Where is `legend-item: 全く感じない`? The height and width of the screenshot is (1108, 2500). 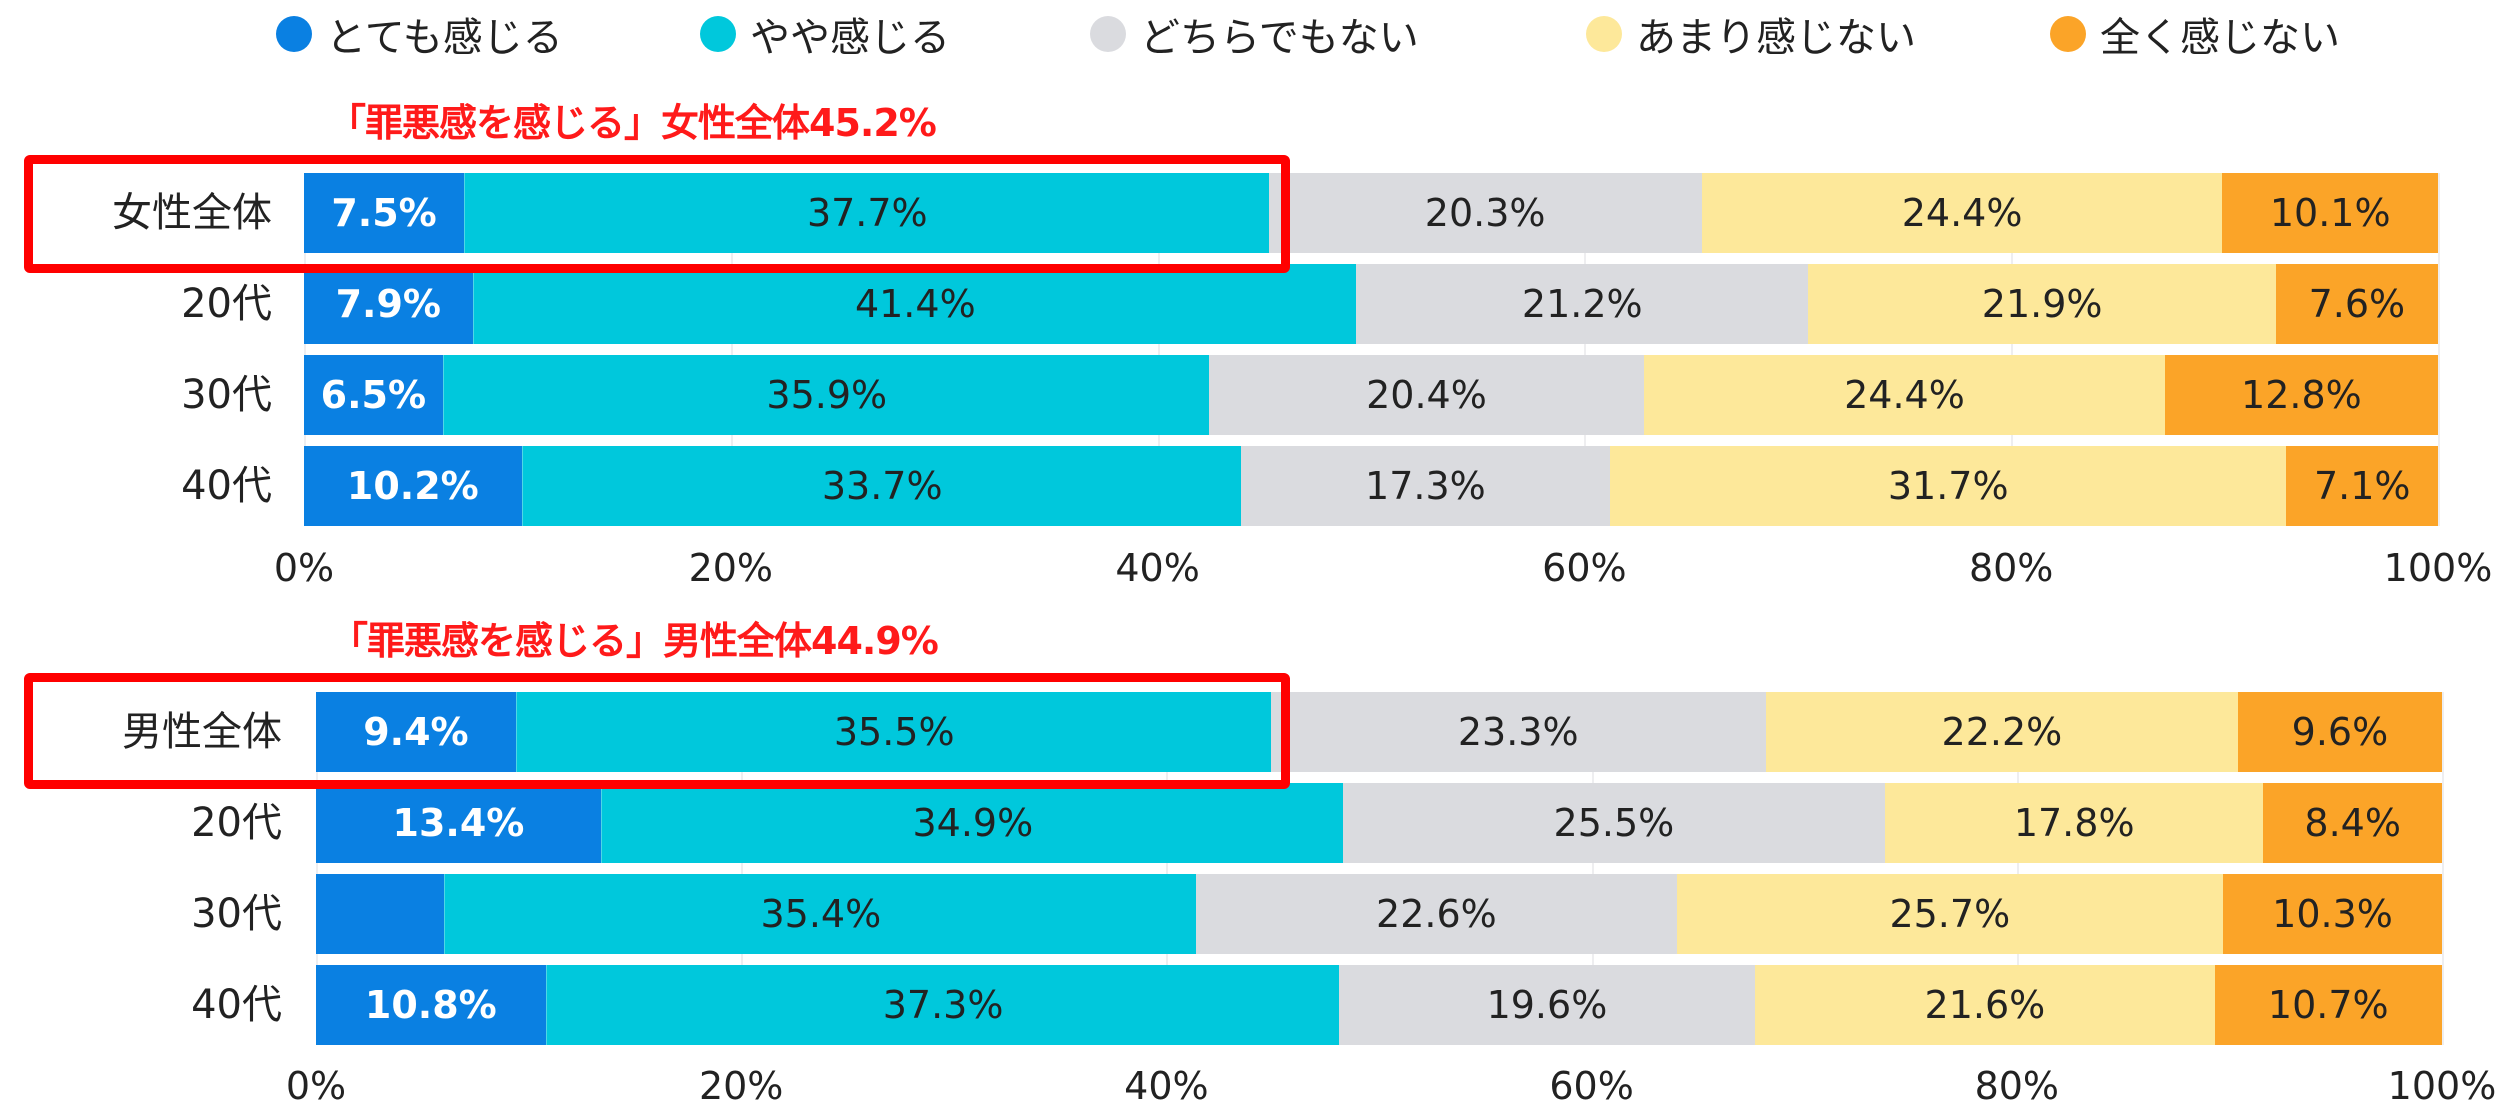 legend-item: 全く感じない is located at coordinates (2195, 34).